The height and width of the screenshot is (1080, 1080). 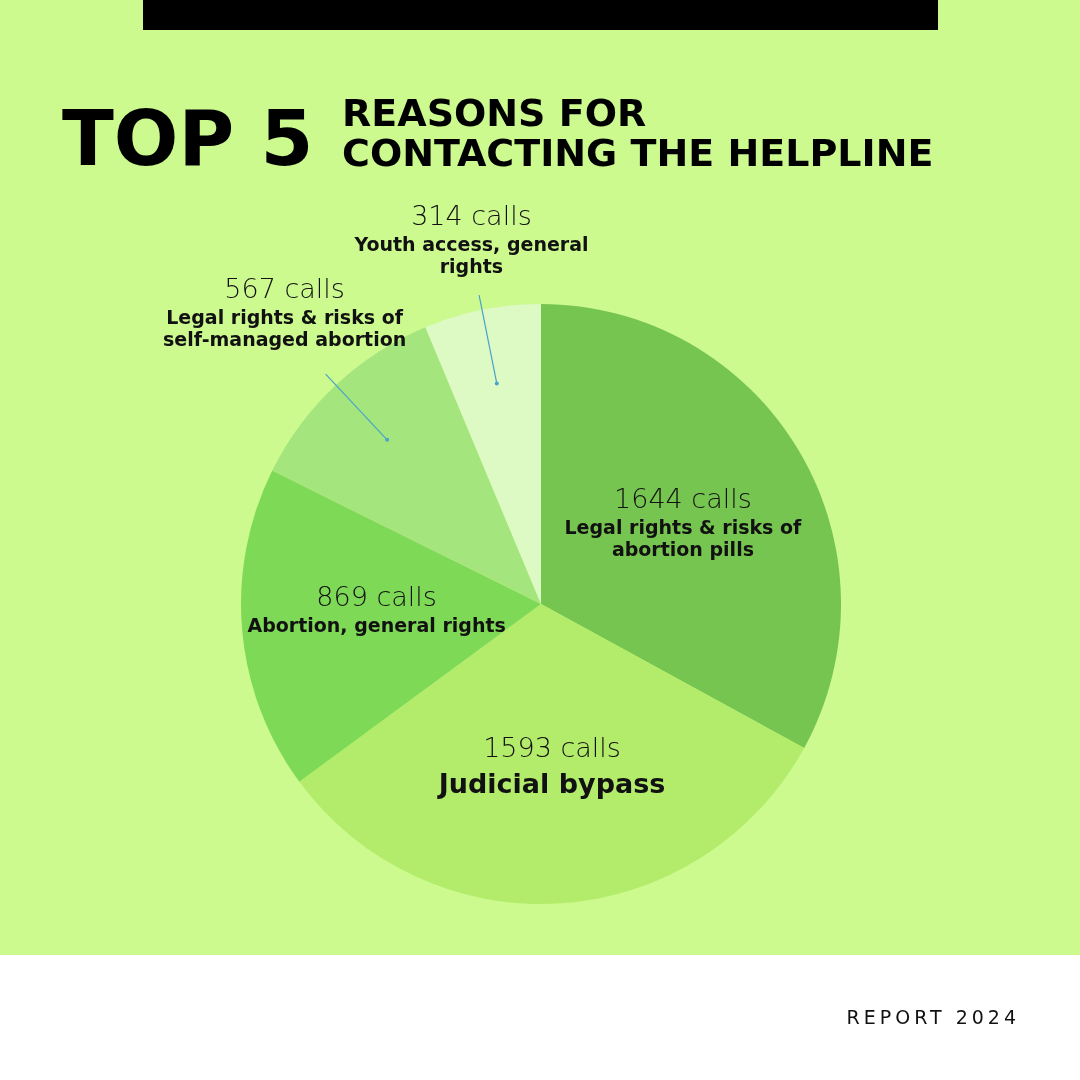 I want to click on data-label: 1593 calls, so click(x=552, y=747).